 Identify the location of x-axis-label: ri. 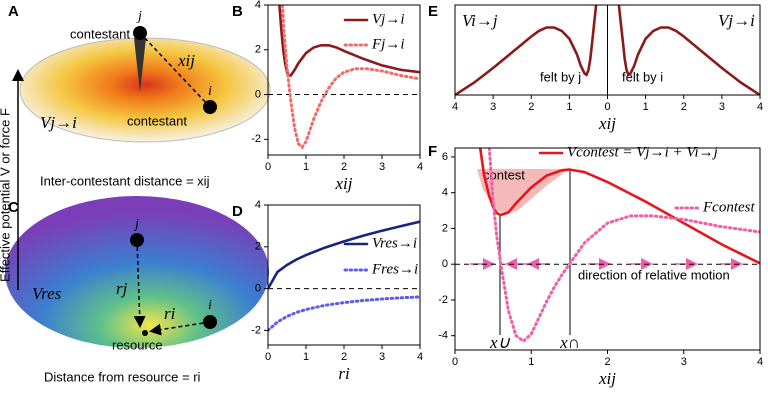
(344, 373).